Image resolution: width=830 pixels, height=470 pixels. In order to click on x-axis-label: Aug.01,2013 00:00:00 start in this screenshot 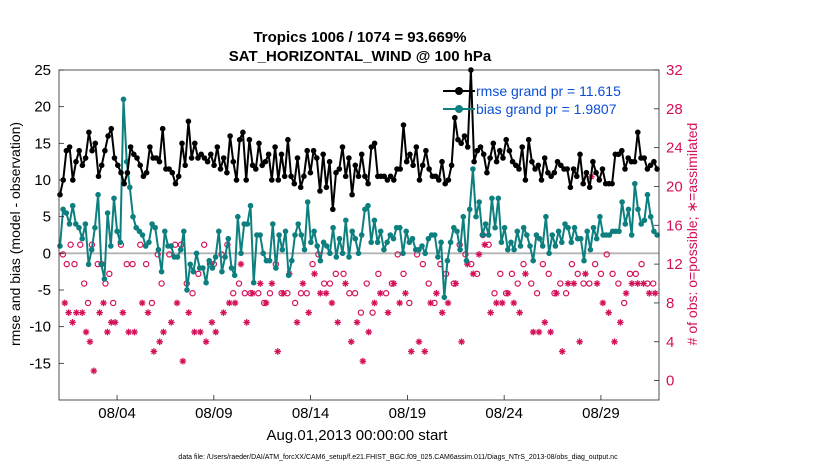, I will do `click(358, 435)`.